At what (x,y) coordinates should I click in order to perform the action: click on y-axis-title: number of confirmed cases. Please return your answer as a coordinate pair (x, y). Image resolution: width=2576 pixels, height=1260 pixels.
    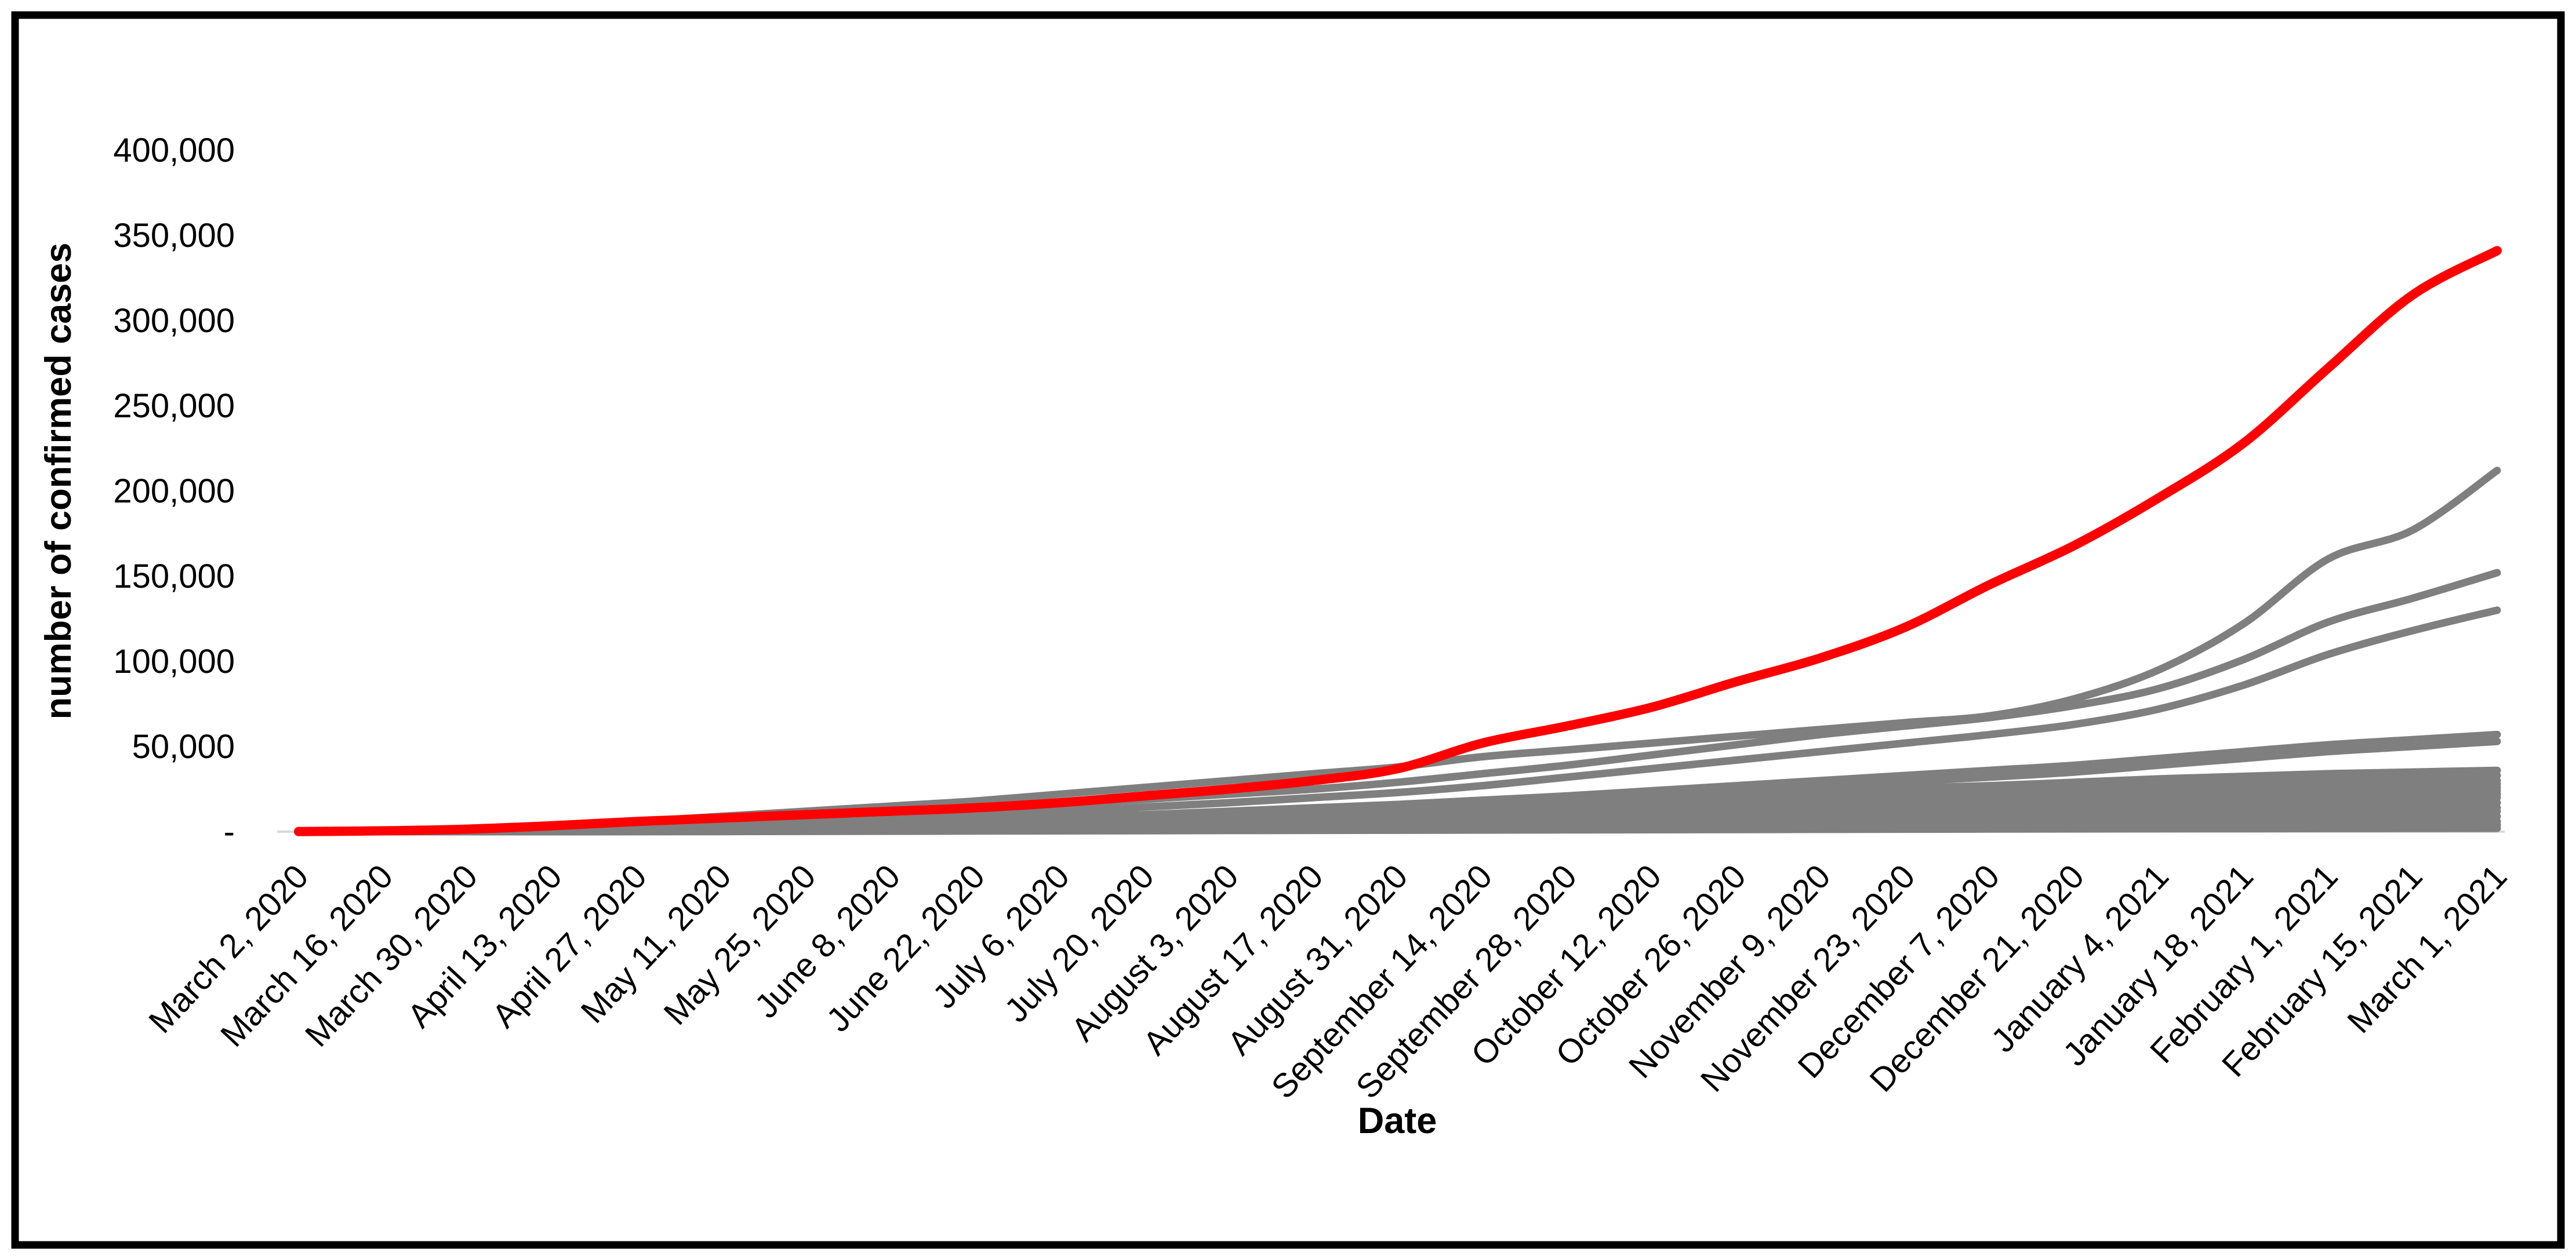
    Looking at the image, I should click on (58, 481).